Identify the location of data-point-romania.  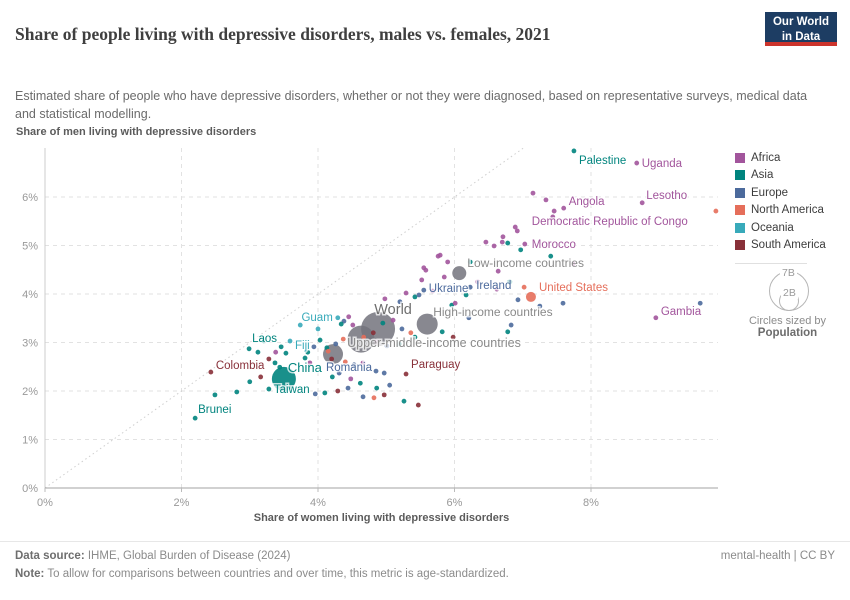
(376, 371).